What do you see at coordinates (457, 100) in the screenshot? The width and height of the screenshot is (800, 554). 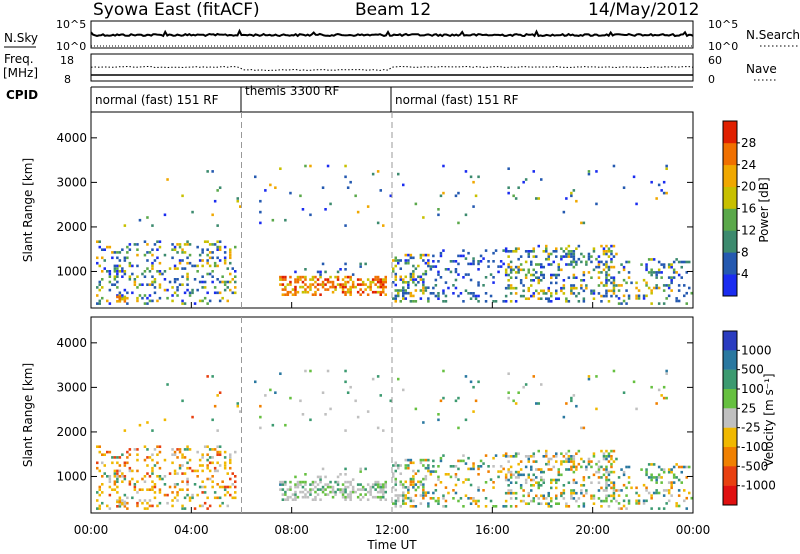 I see `cpid-segment-3: normal (fast) 151 RF` at bounding box center [457, 100].